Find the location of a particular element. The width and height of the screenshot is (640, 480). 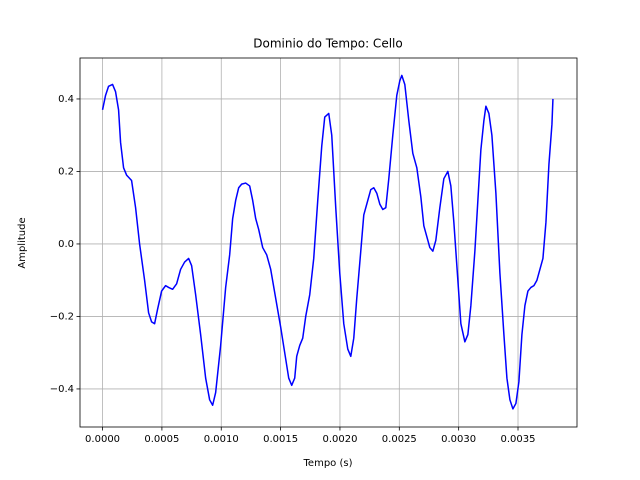

x-tick-label: 0.0015 is located at coordinates (280, 439).